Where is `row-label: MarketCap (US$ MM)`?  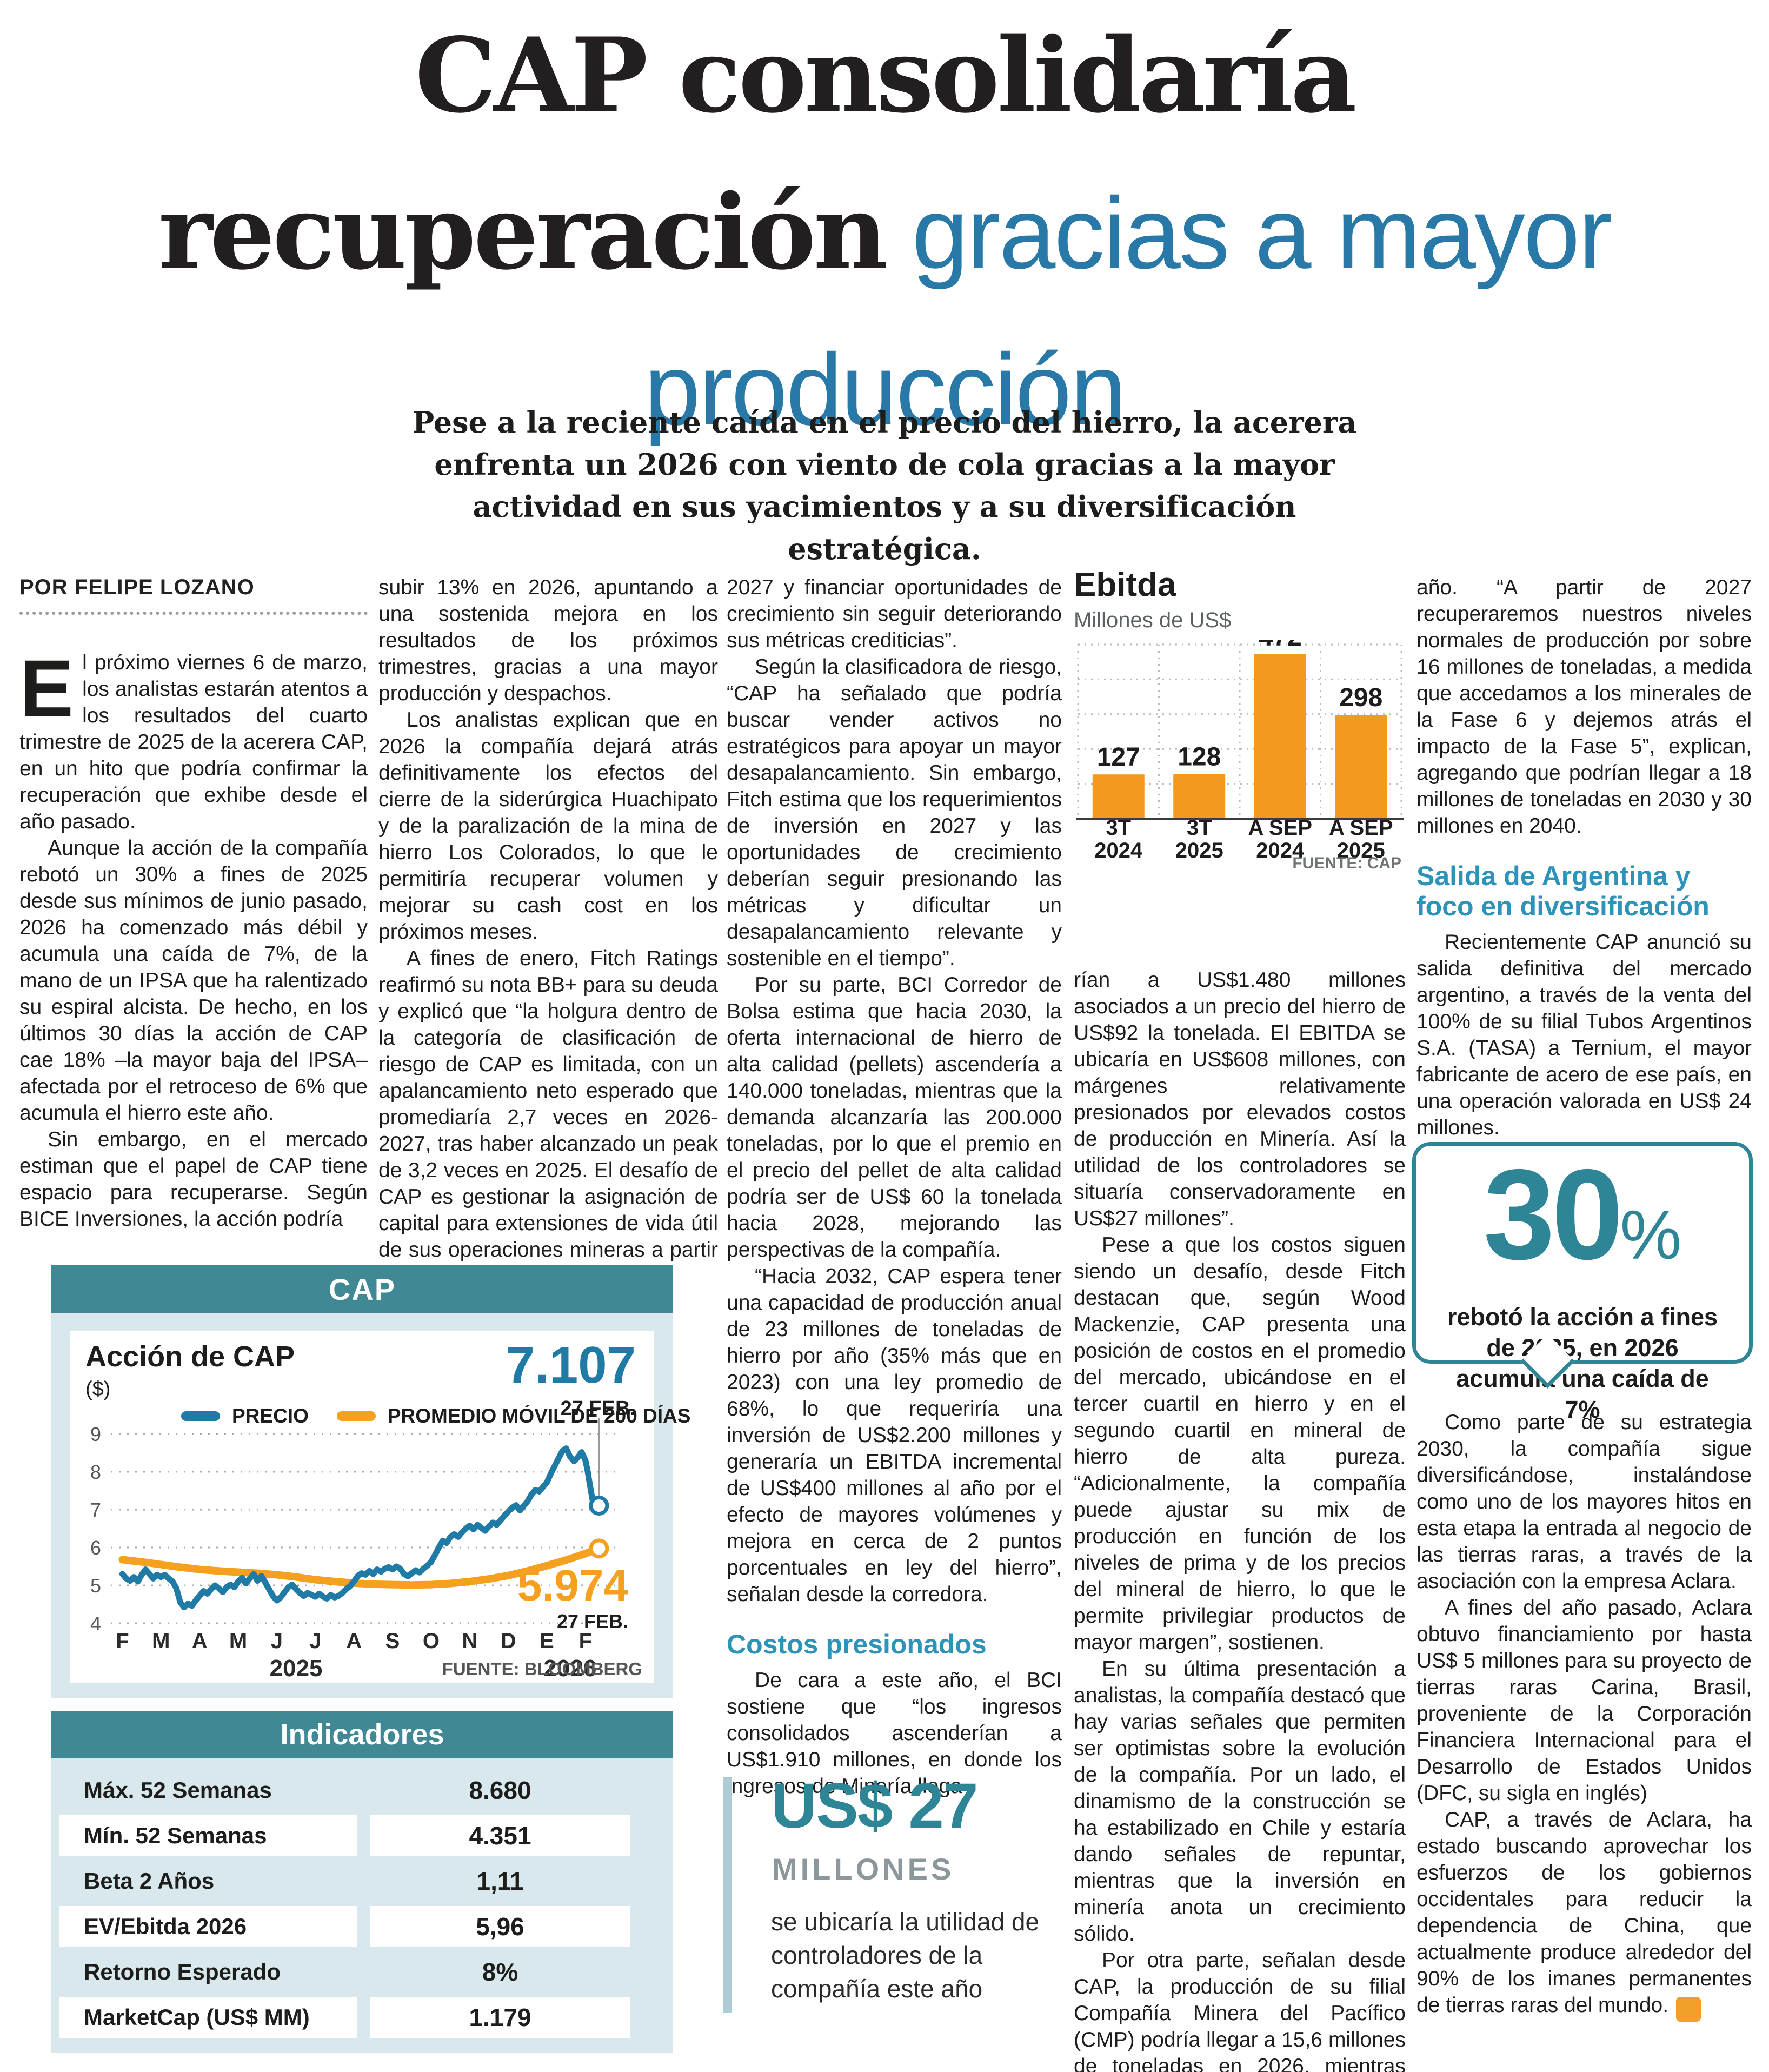
row-label: MarketCap (US$ MM) is located at coordinates (208, 2018).